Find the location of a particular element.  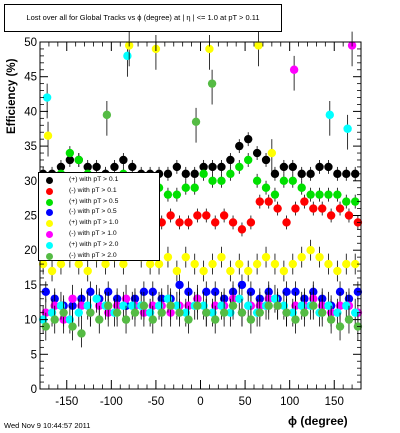

y-tick-label: 15 is located at coordinates (30, 286).